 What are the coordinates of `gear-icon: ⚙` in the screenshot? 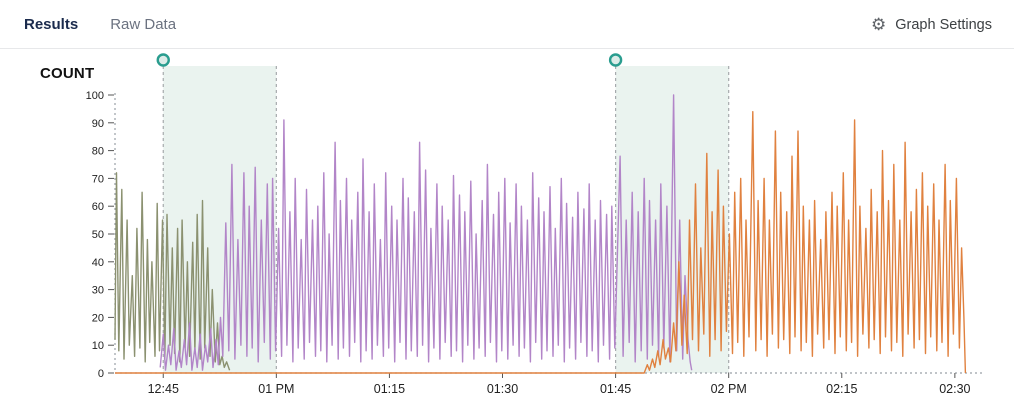 It's located at (879, 24).